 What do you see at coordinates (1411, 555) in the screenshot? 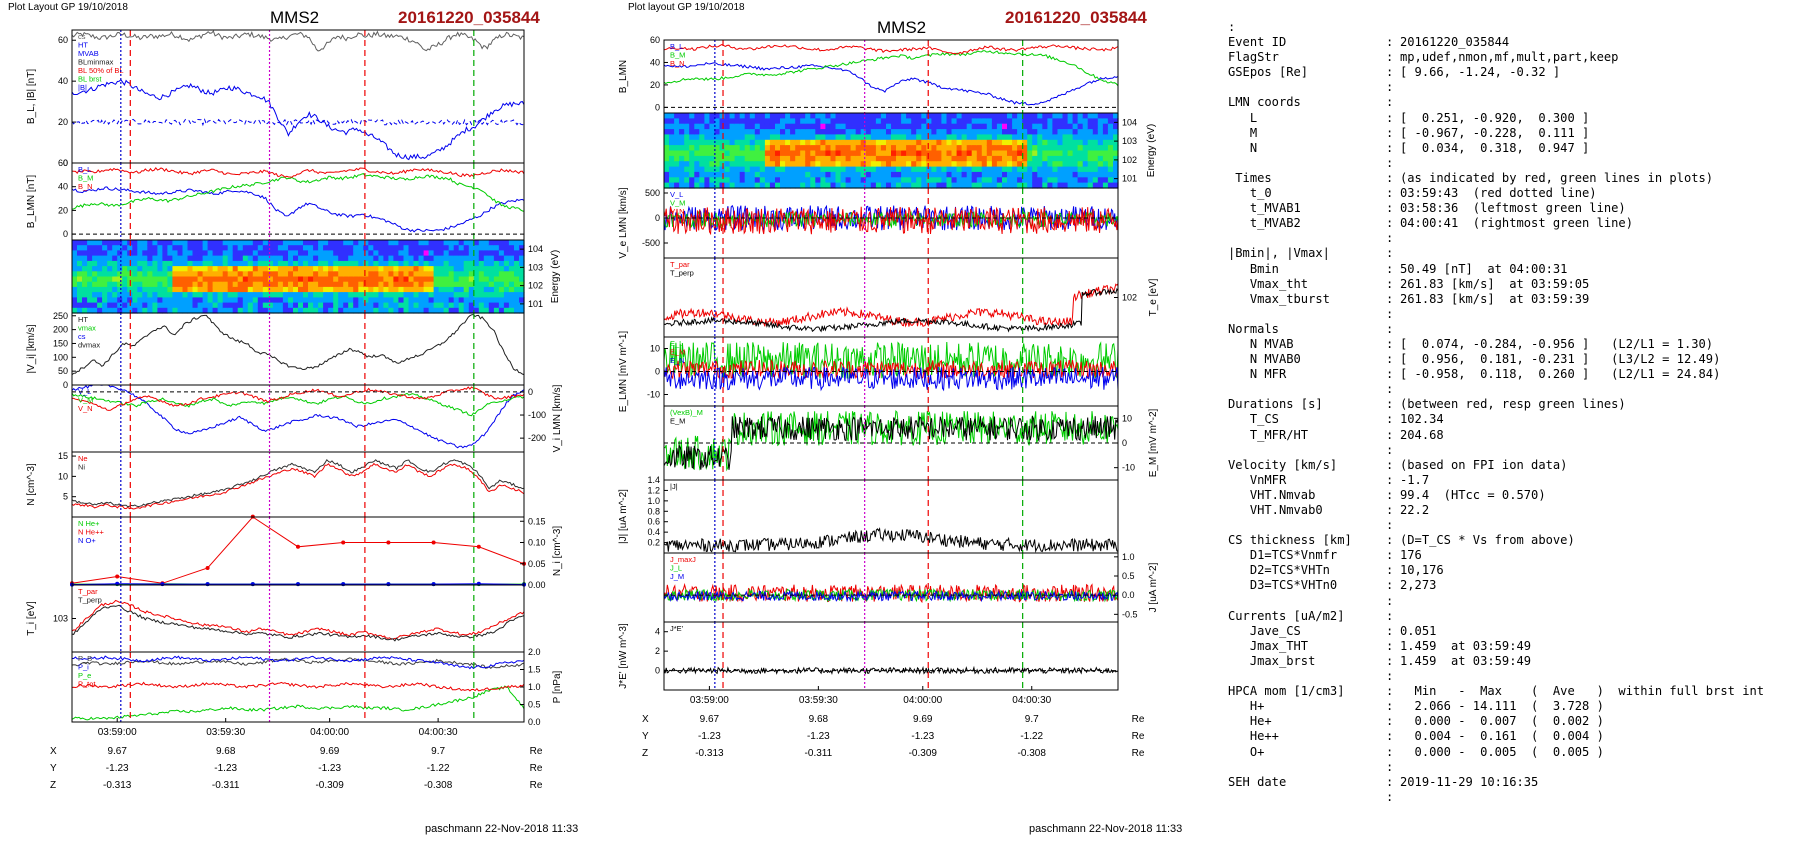
I see `summary-value: 176` at bounding box center [1411, 555].